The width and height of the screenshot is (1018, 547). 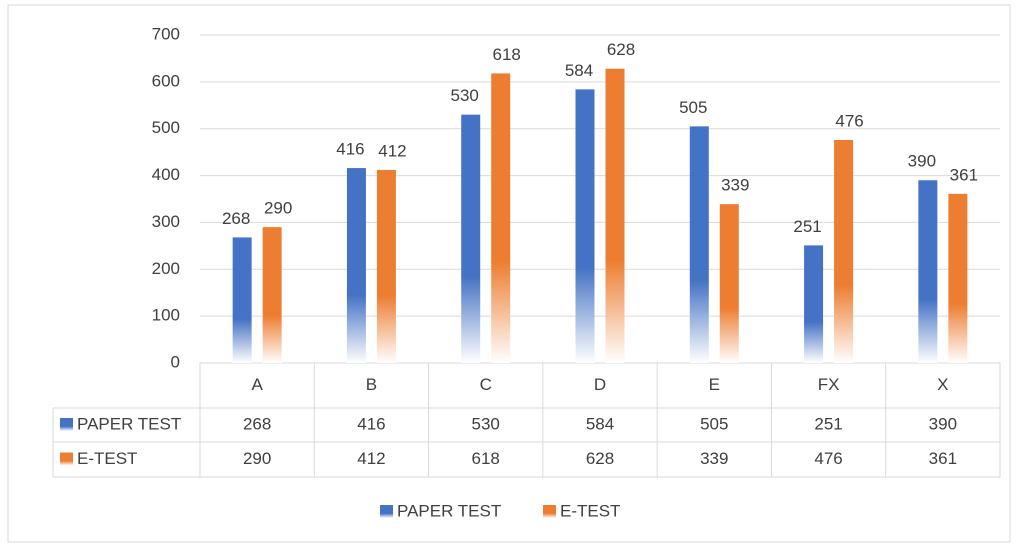 What do you see at coordinates (371, 423) in the screenshot?
I see `table-cell: 416` at bounding box center [371, 423].